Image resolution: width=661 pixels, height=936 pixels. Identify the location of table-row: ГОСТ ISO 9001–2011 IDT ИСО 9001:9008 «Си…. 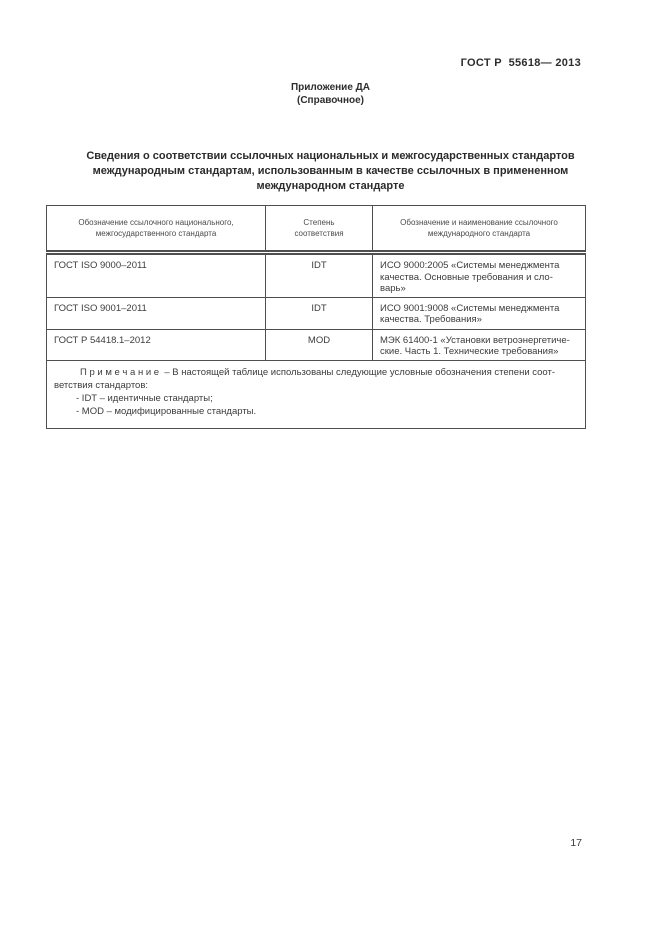
(316, 313).